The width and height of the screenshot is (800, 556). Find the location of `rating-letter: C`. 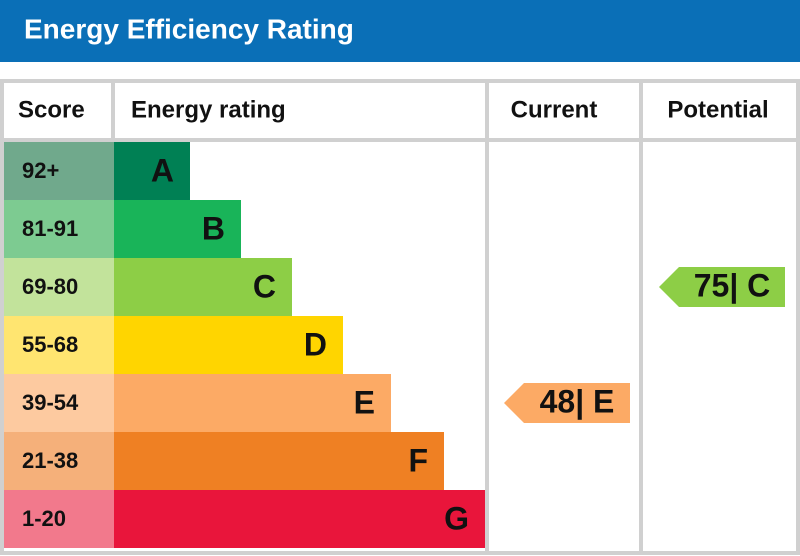

rating-letter: C is located at coordinates (264, 286).